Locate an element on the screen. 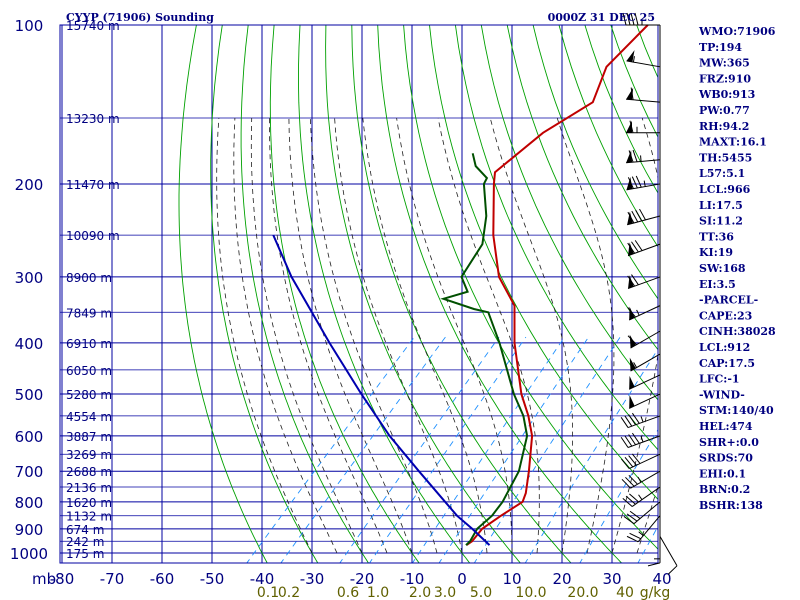 Image resolution: width=800 pixels, height=600 pixels. height-label-200: 11470 m is located at coordinates (93, 185).